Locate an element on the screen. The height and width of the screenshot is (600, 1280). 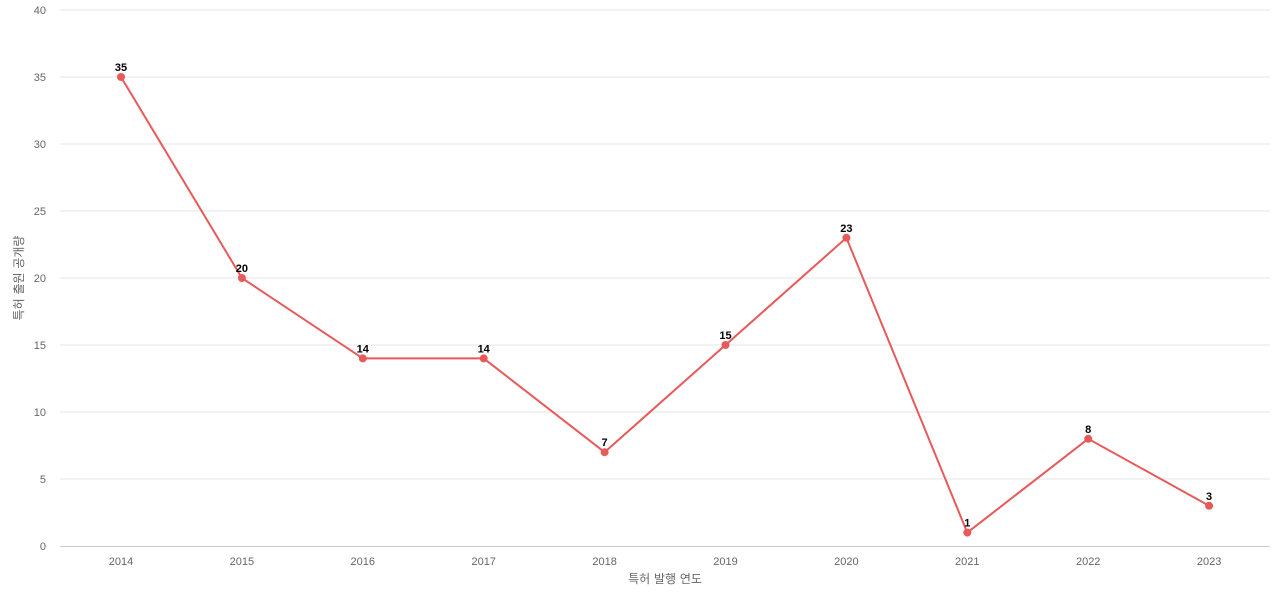
y-tick-label: 5 is located at coordinates (43, 480).